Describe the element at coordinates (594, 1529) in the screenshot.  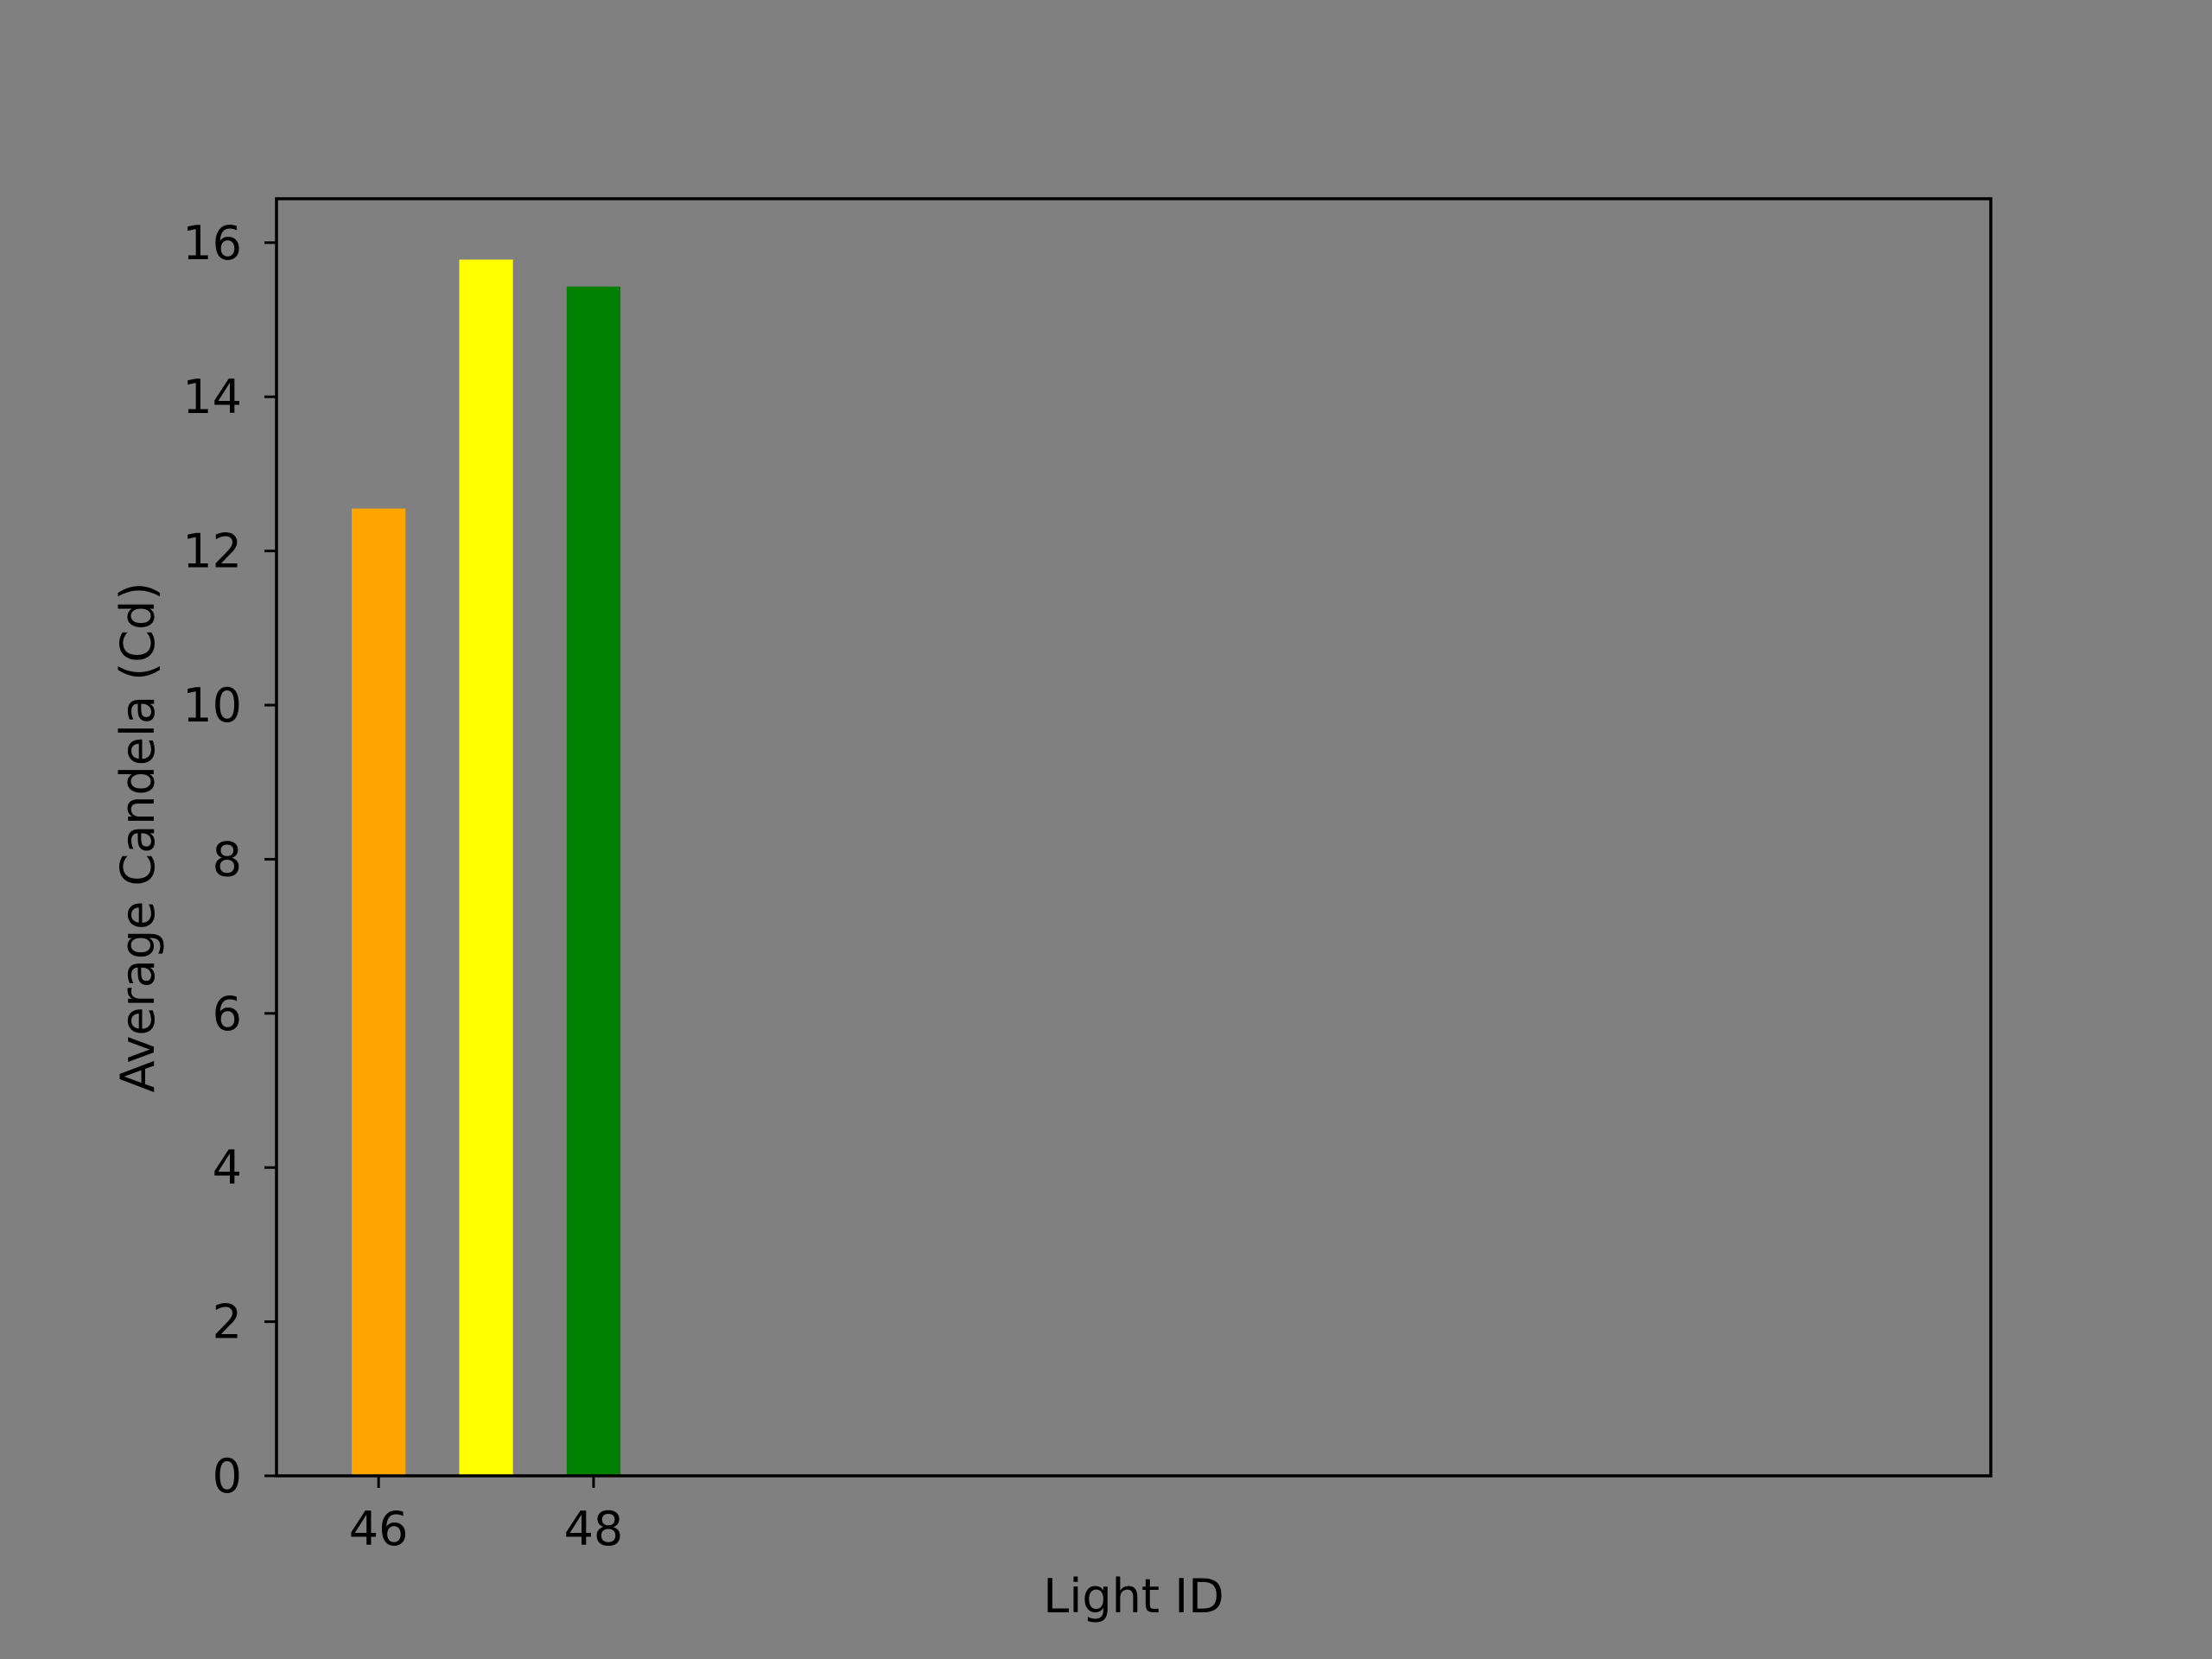
I see `x-tick-label: 48` at that location.